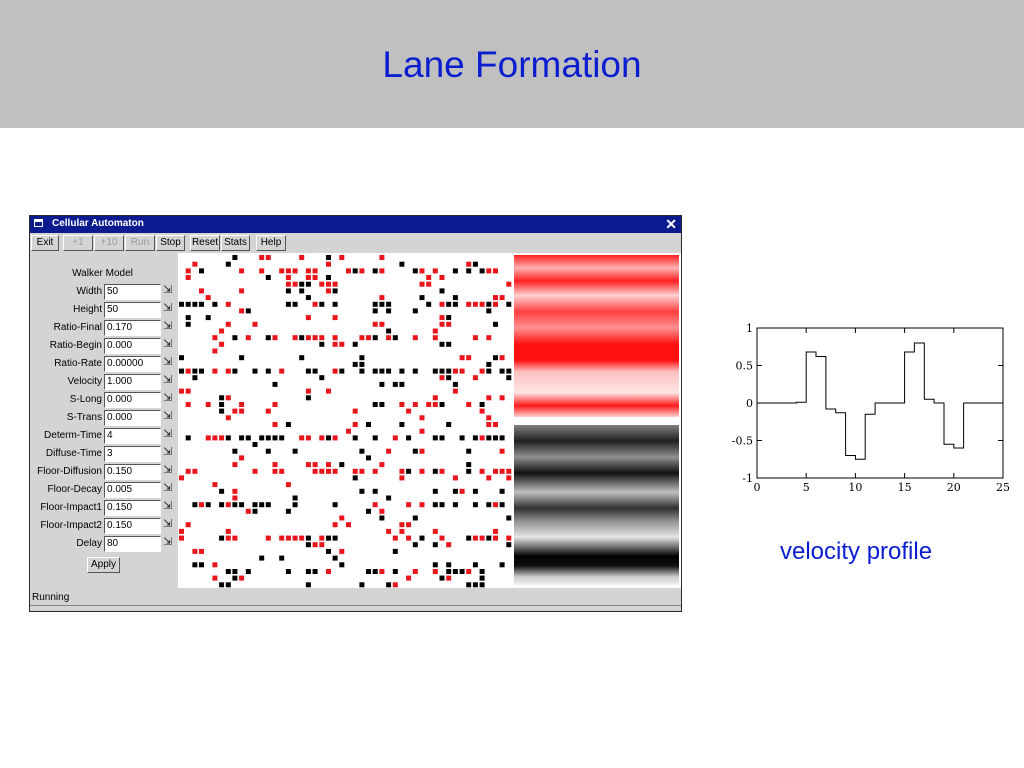  Describe the element at coordinates (103, 565) in the screenshot. I see `apply-button: Apply` at that location.